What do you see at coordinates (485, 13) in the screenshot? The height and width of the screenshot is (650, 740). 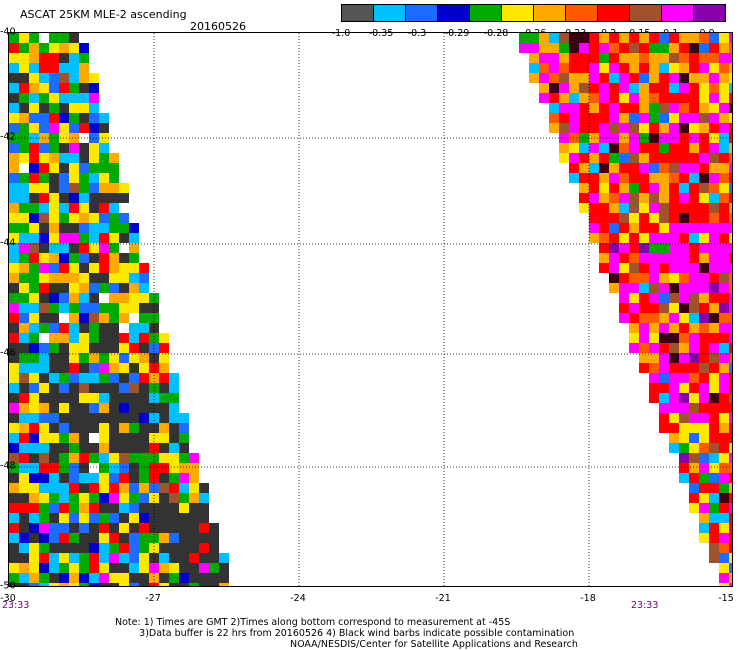 I see `colorbar-swatch` at bounding box center [485, 13].